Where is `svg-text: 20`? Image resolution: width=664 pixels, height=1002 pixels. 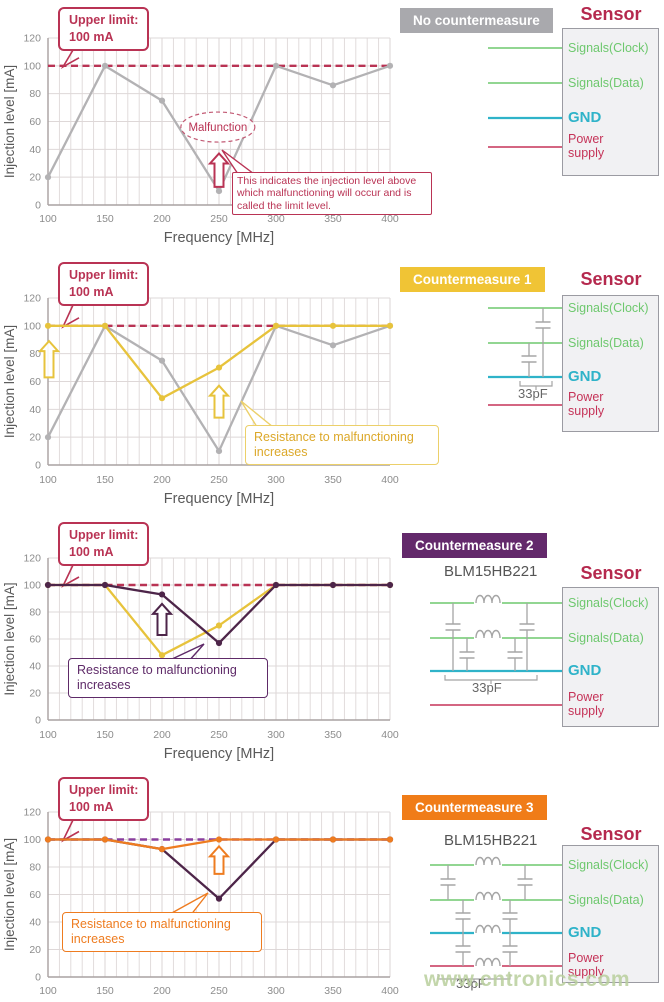
svg-text: 20 is located at coordinates (35, 694).